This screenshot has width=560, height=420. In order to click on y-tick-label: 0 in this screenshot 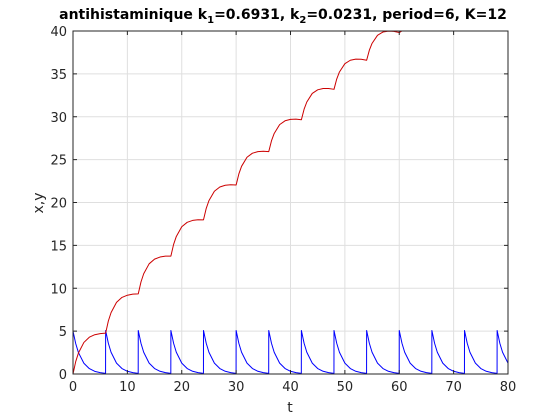, I will do `click(63, 375)`.